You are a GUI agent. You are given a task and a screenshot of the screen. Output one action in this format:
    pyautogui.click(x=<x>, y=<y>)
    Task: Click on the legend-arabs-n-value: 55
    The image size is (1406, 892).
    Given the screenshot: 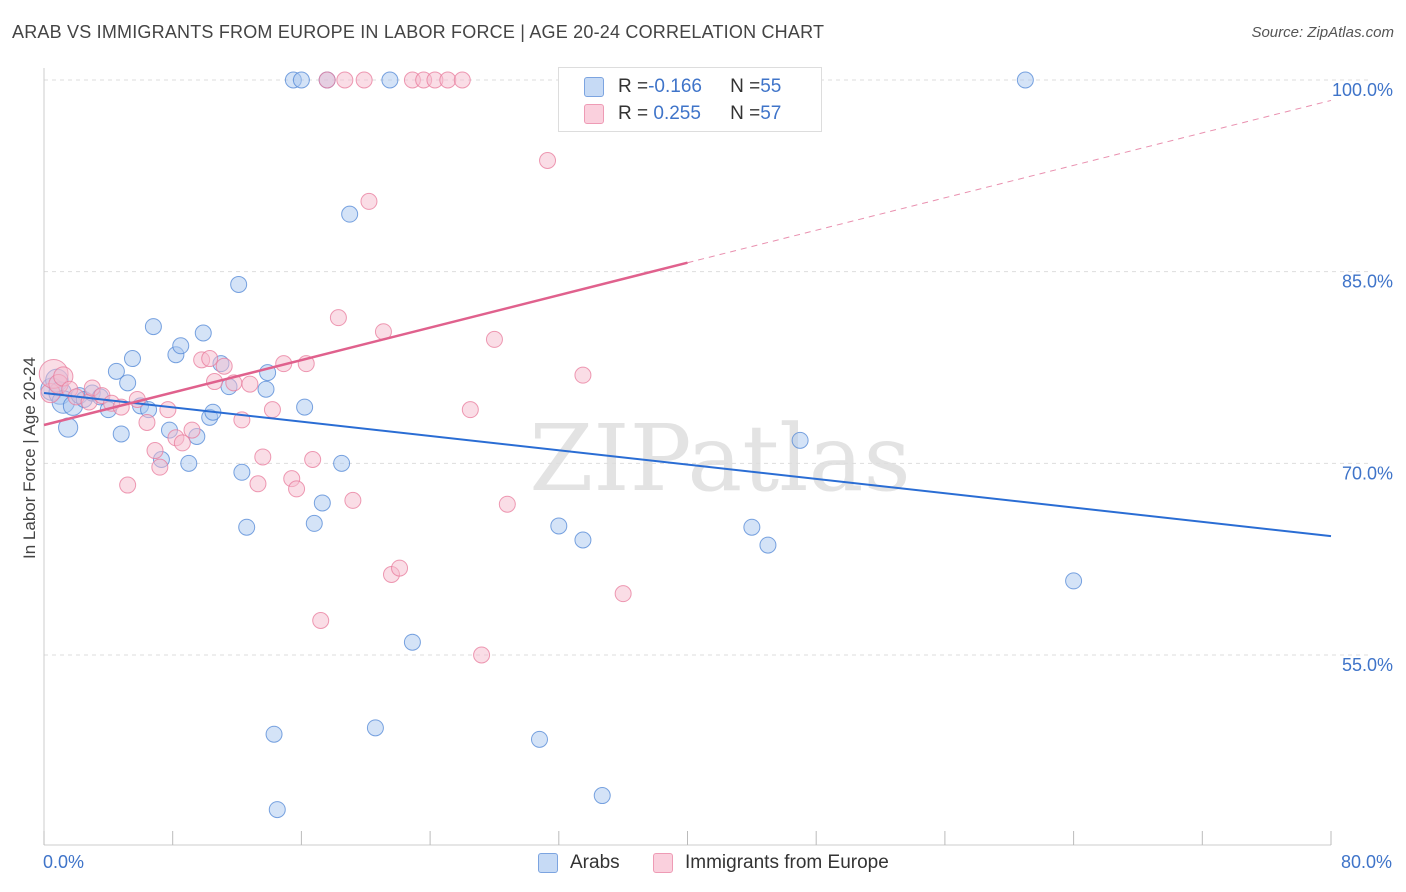 What is the action you would take?
    pyautogui.click(x=771, y=86)
    